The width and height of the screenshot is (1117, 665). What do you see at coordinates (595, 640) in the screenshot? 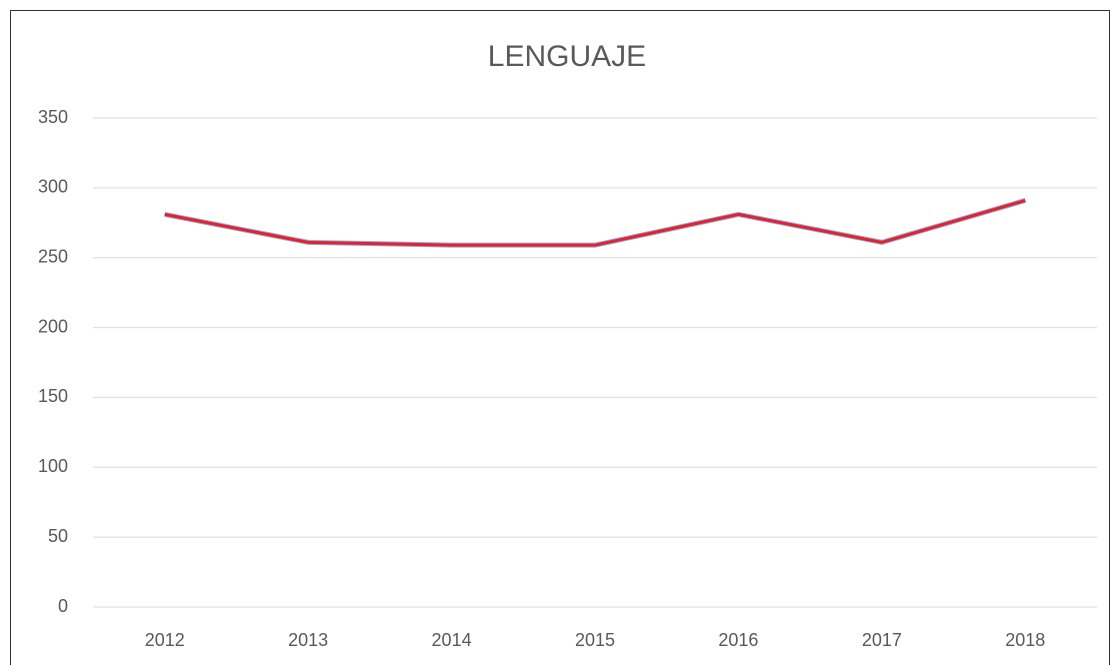
I see `x-tick-label: 2015` at bounding box center [595, 640].